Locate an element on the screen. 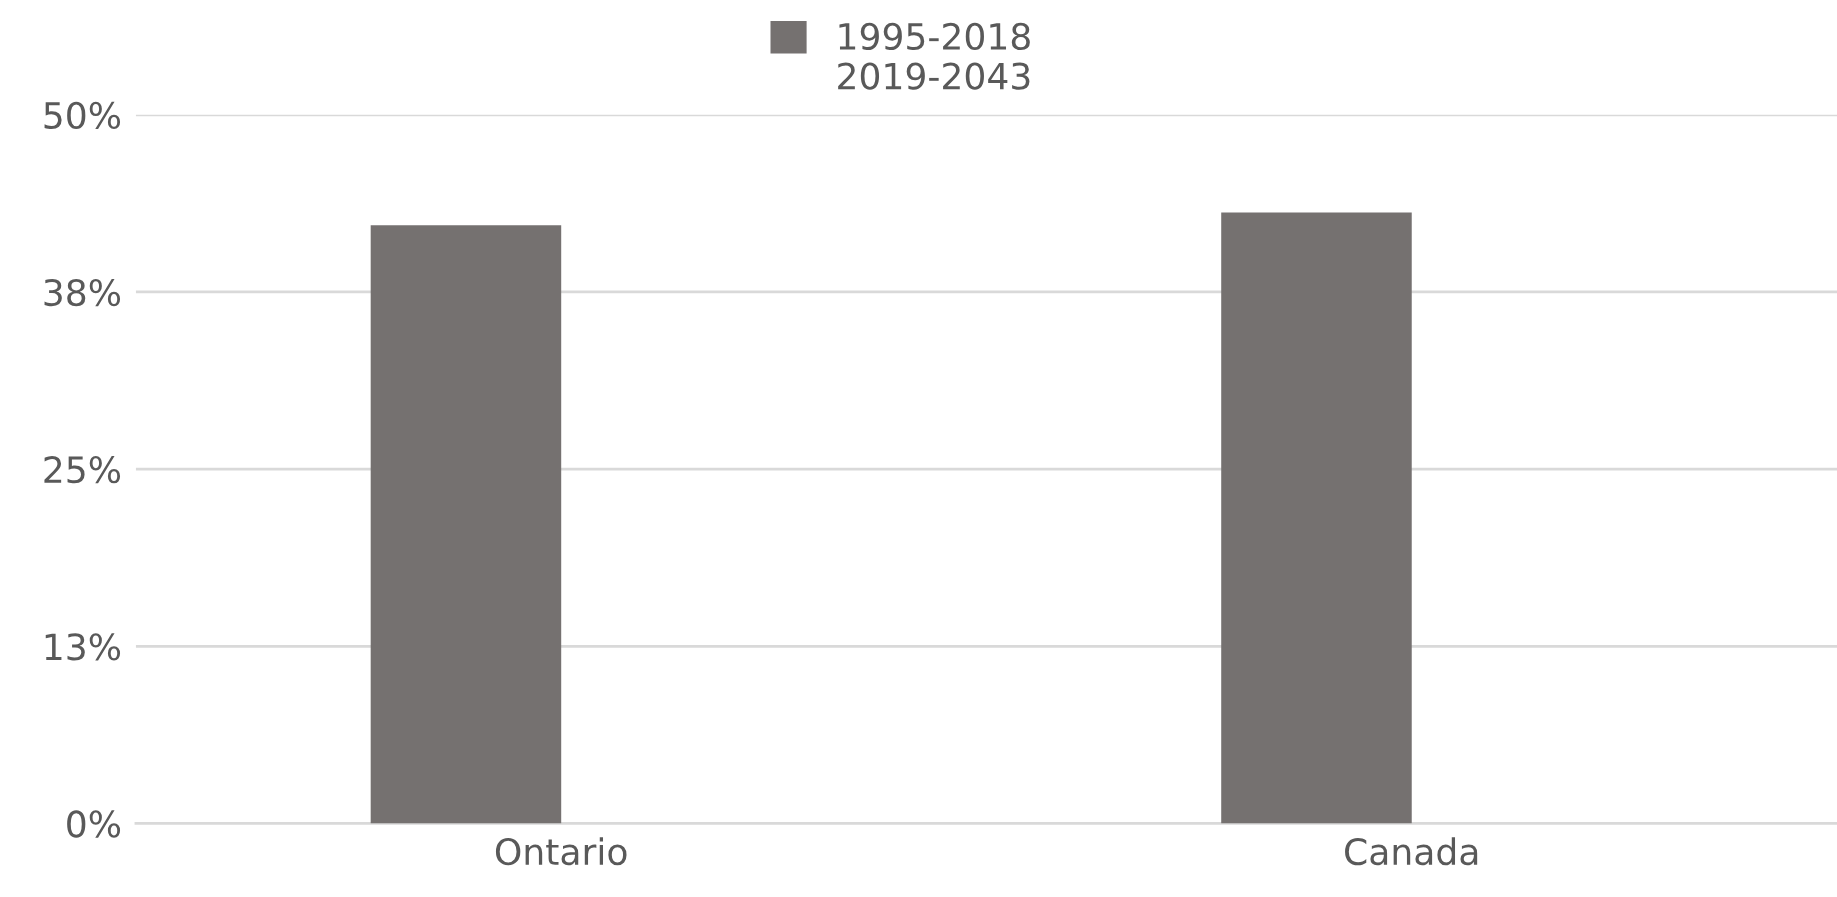 This screenshot has width=1837, height=897. y-tick-label: 50% is located at coordinates (82, 115).